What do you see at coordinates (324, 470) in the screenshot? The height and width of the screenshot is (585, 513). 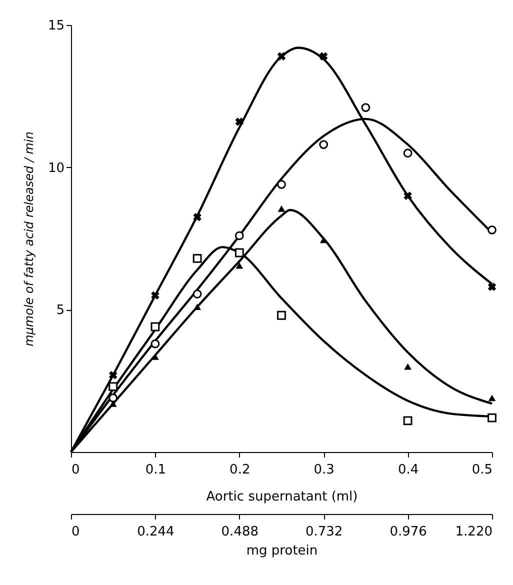 I see `x-tick-label: 0.3` at bounding box center [324, 470].